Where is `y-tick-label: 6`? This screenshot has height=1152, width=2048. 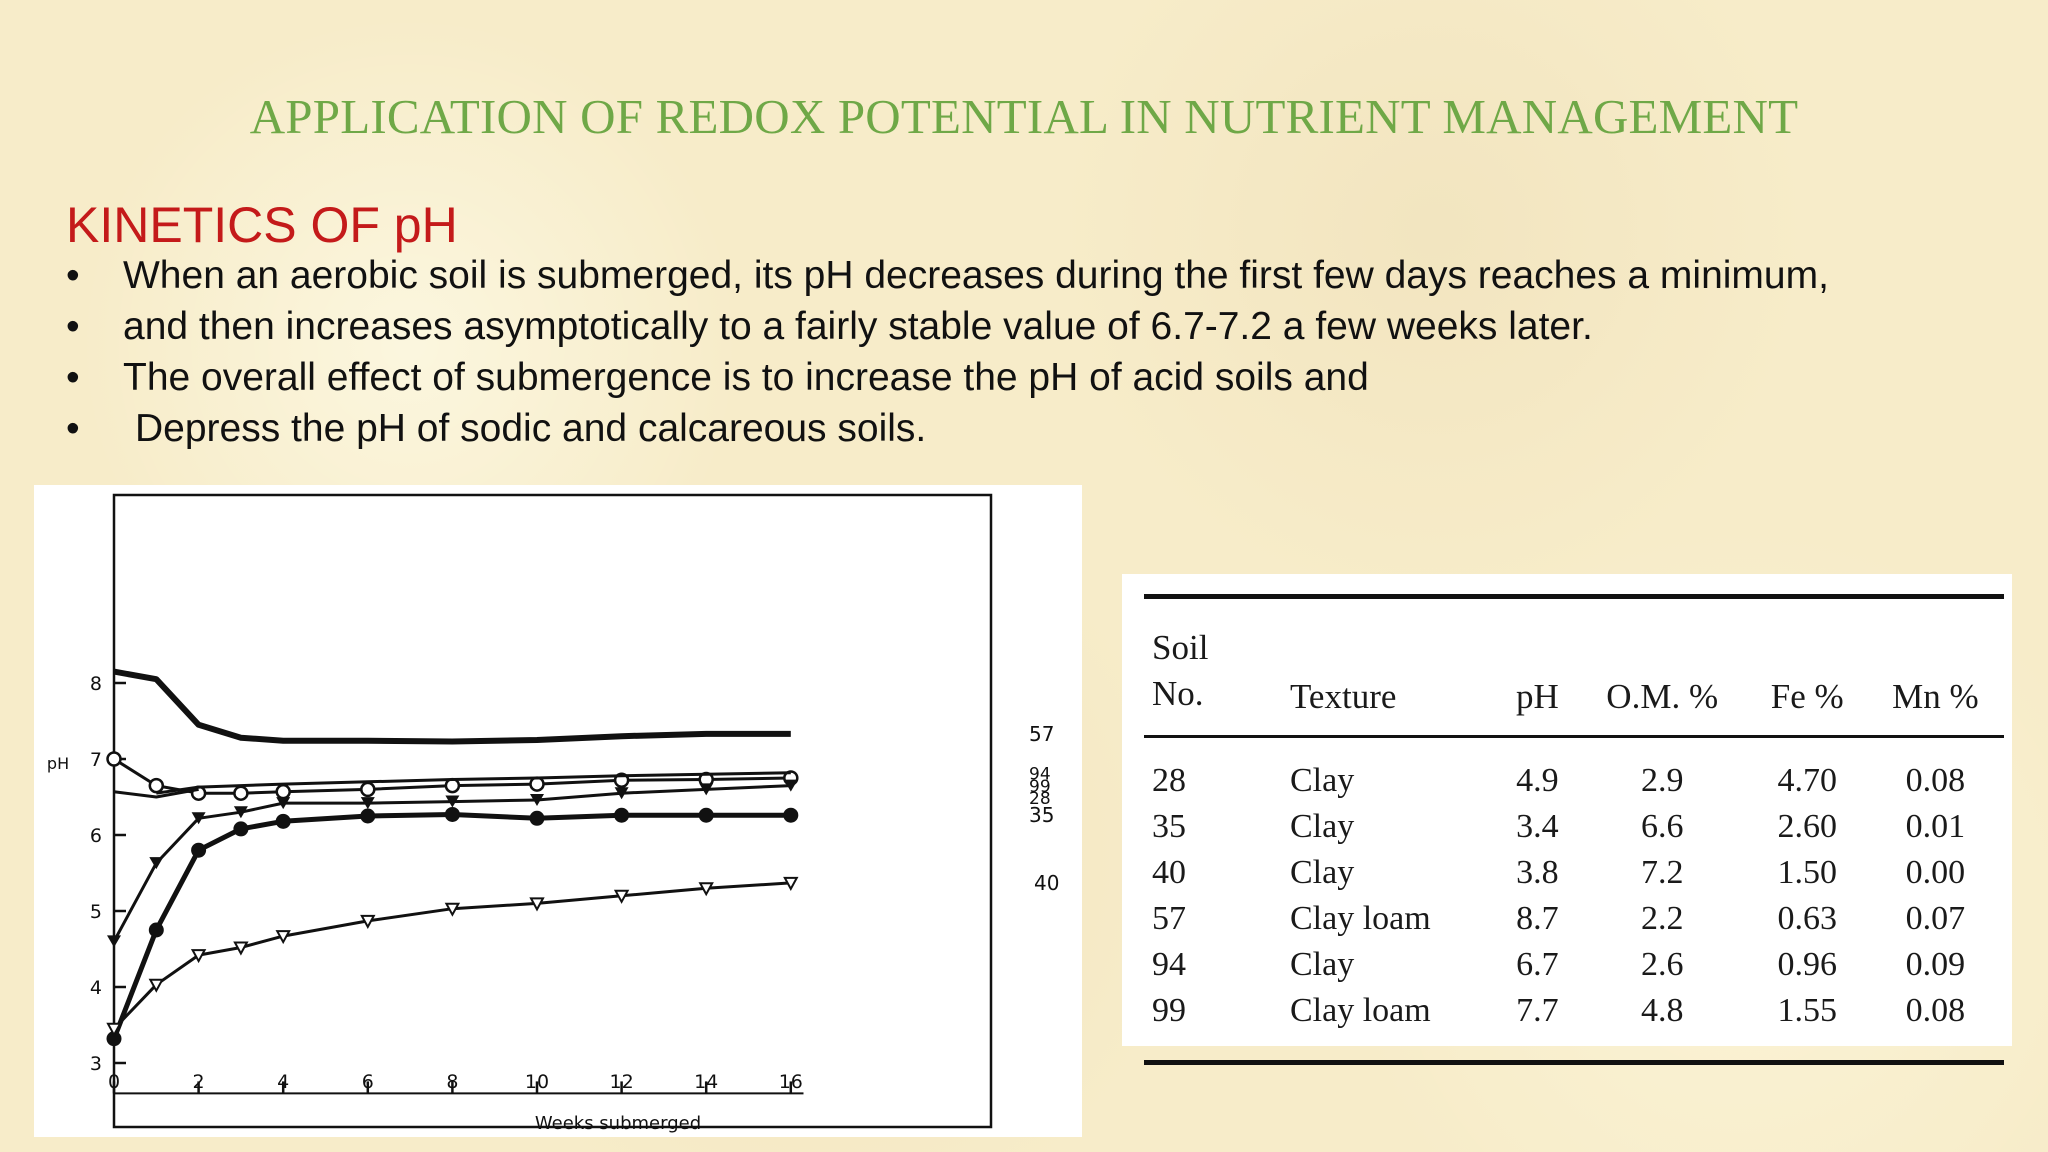 y-tick-label: 6 is located at coordinates (96, 836).